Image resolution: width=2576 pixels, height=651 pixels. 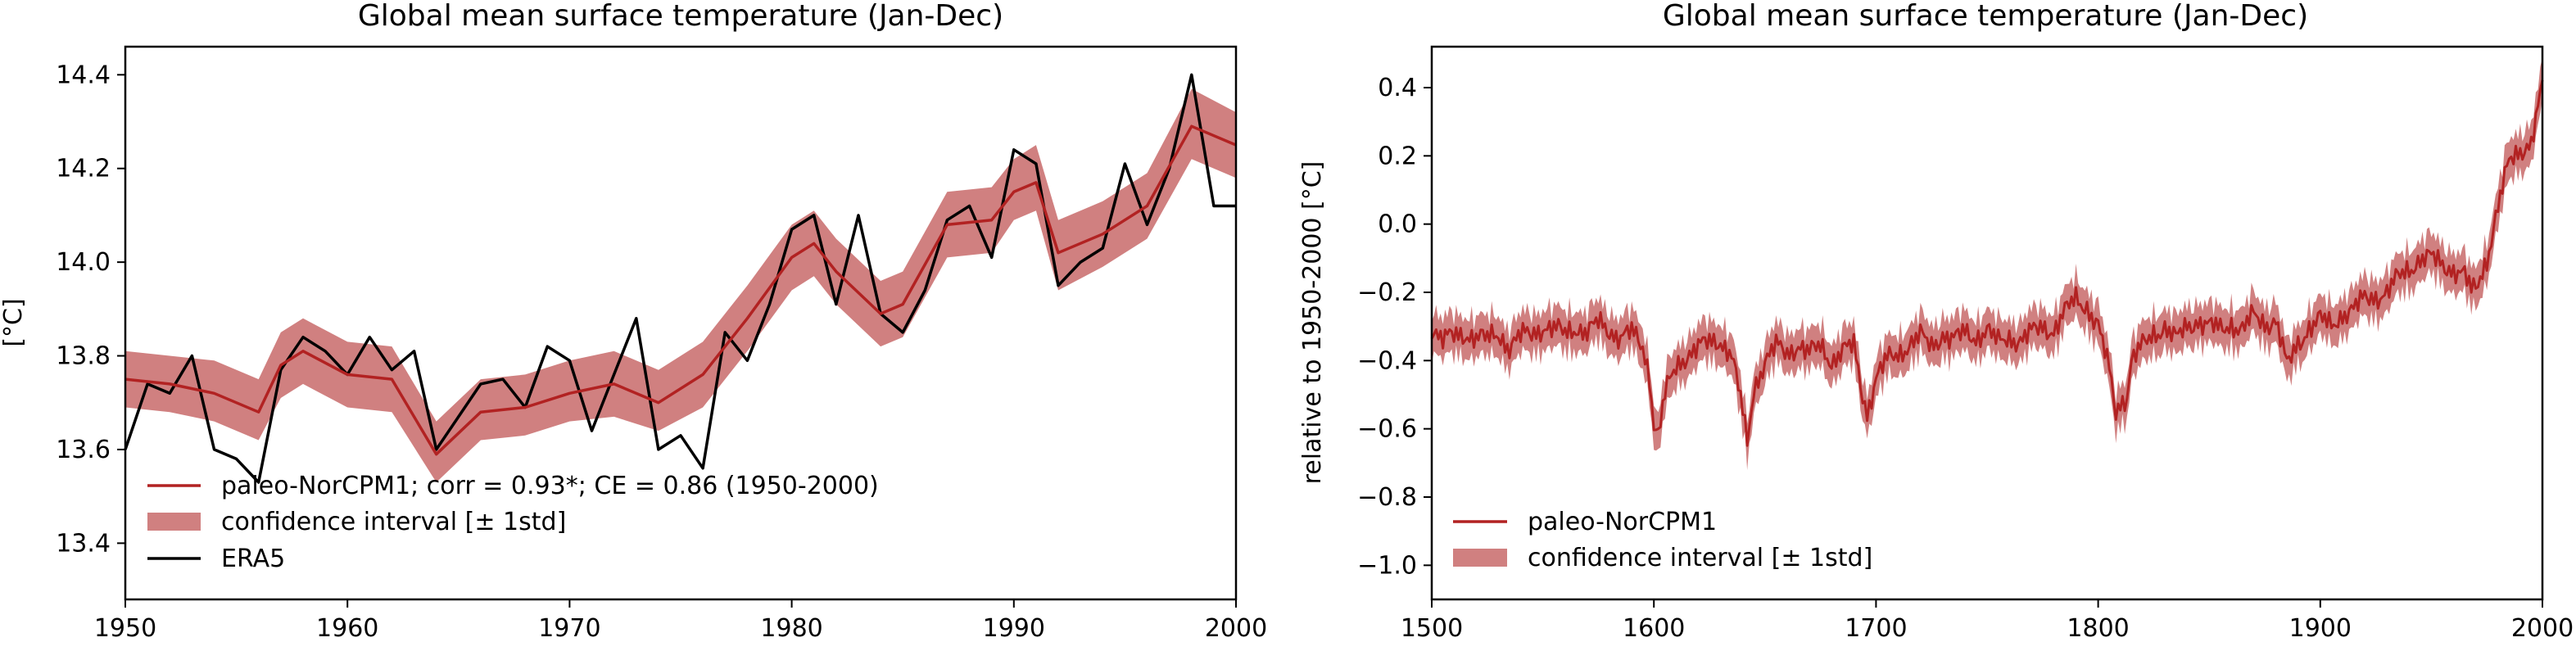 I want to click on right-y-tick-label: −0.2, so click(x=1387, y=292).